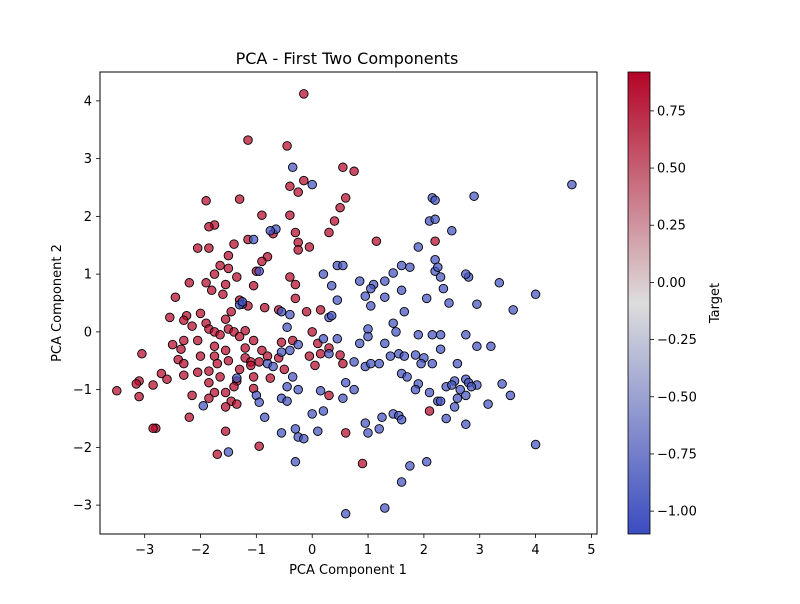 The width and height of the screenshot is (800, 604). What do you see at coordinates (88, 159) in the screenshot?
I see `y-tick-label: 3` at bounding box center [88, 159].